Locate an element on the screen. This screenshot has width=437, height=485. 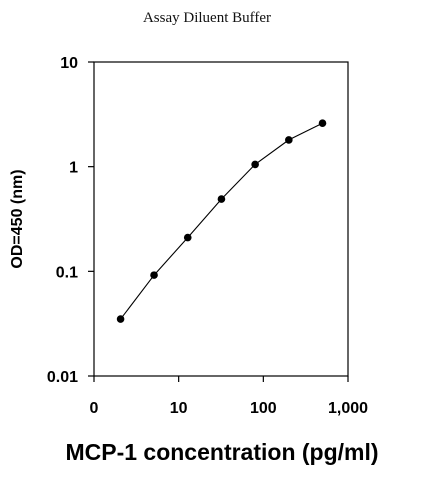
y-tick-label: 1 is located at coordinates (73, 168).